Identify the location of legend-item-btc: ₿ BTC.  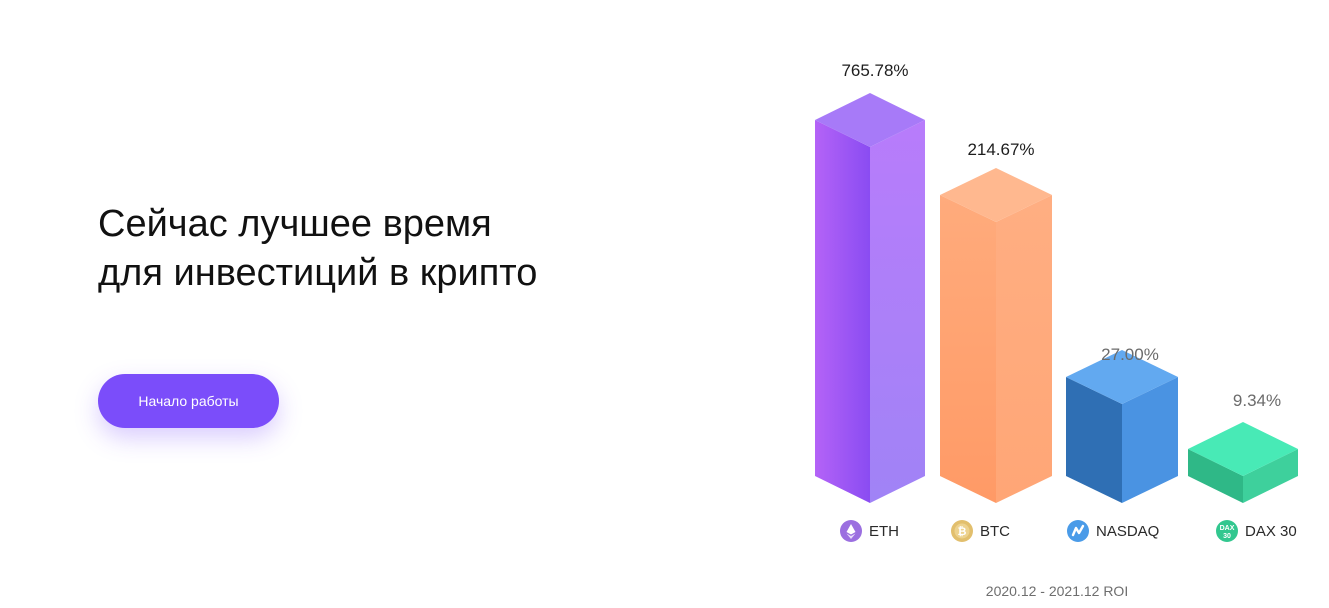
(980, 531).